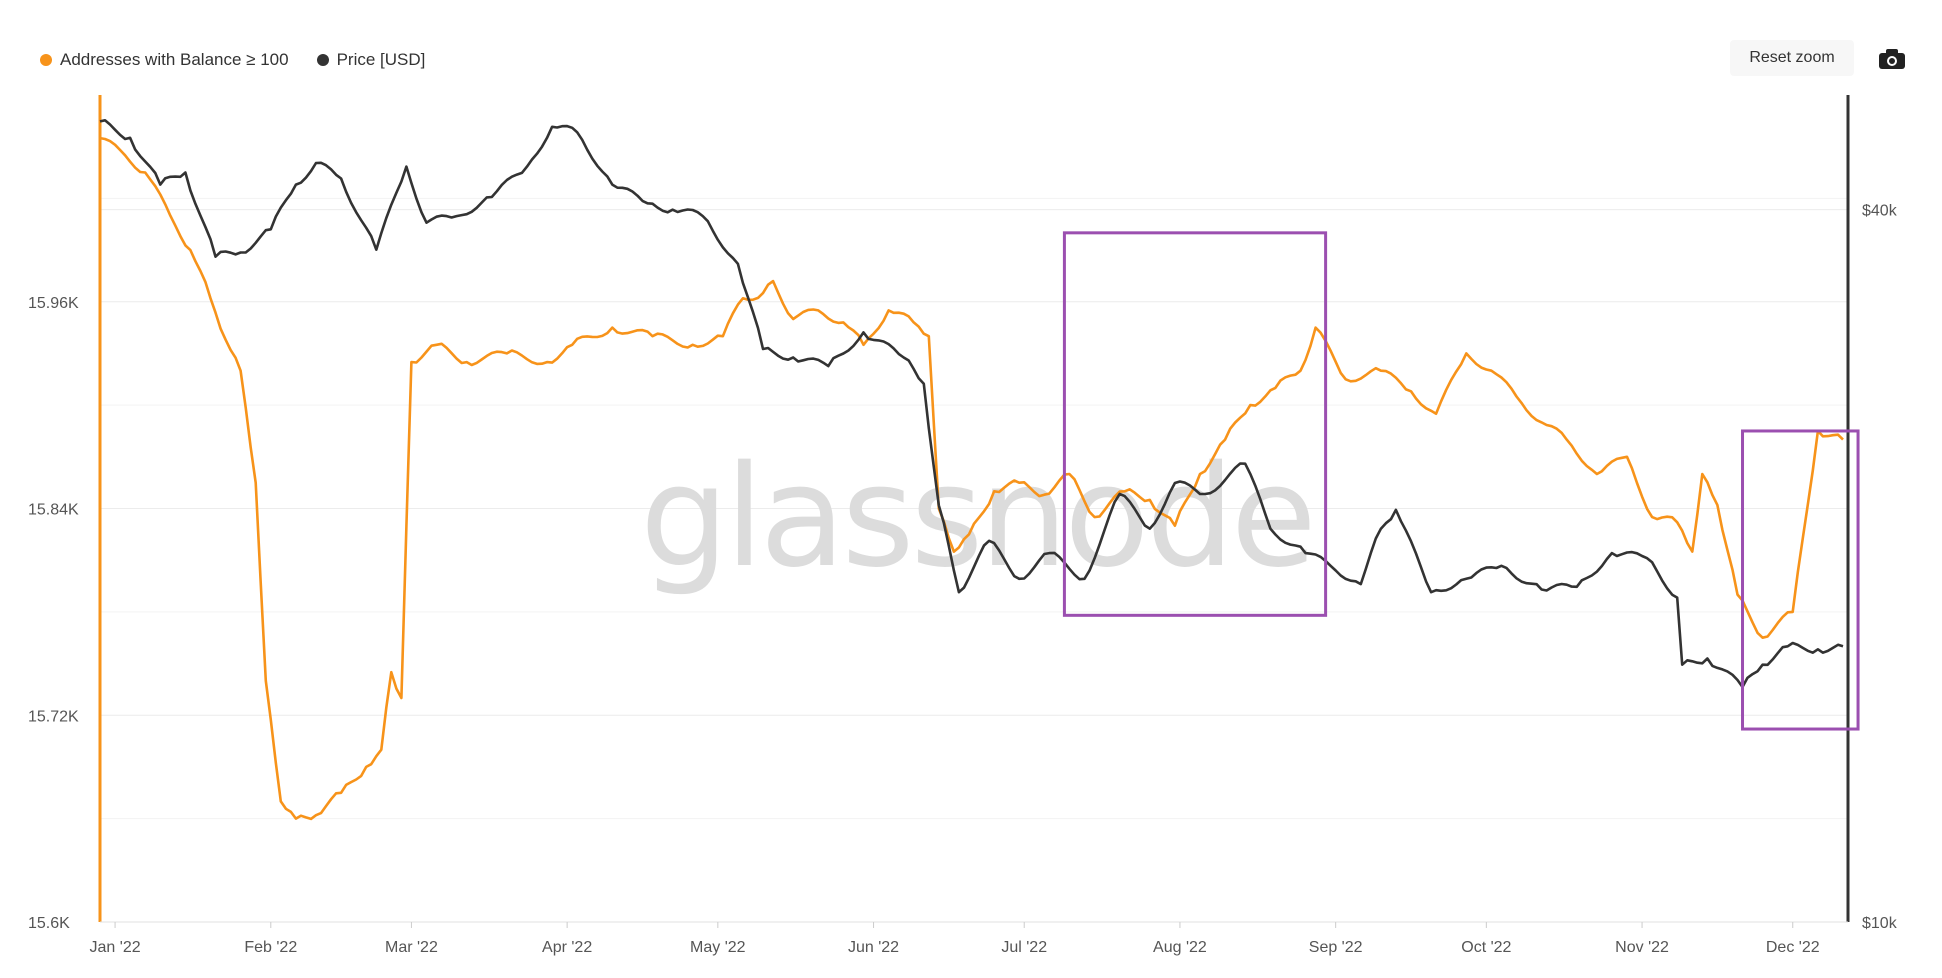 The image size is (1942, 978). Describe the element at coordinates (174, 59) in the screenshot. I see `legend-label-addresses: Addresses with Balance ≥ 100` at that location.